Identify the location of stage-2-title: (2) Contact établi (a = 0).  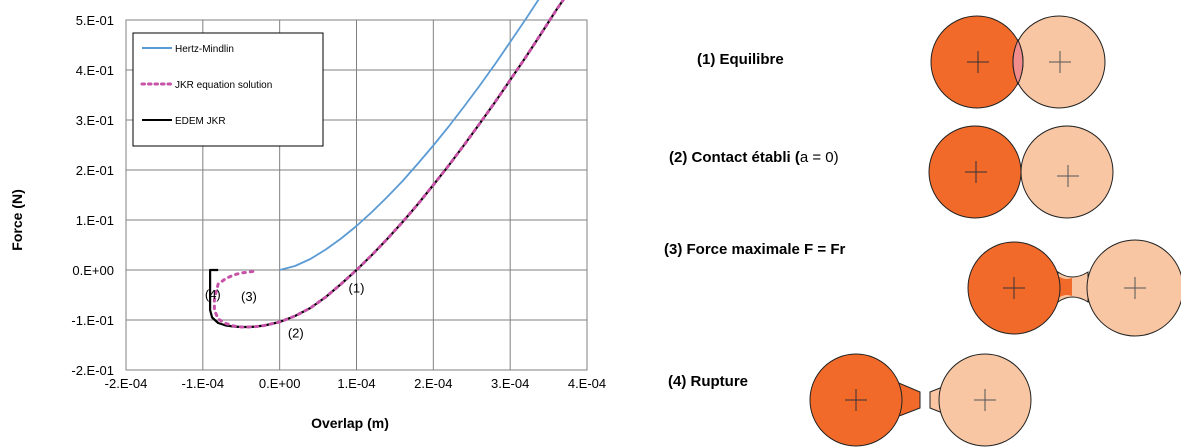
(754, 157).